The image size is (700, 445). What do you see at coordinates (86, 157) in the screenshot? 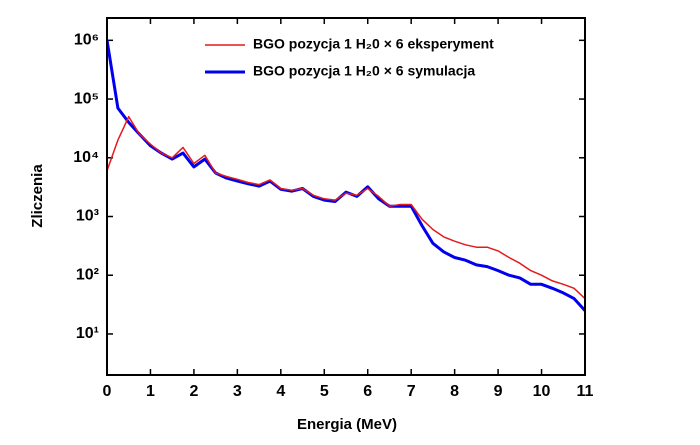
I see `y-tick-label: 10⁴` at bounding box center [86, 157].